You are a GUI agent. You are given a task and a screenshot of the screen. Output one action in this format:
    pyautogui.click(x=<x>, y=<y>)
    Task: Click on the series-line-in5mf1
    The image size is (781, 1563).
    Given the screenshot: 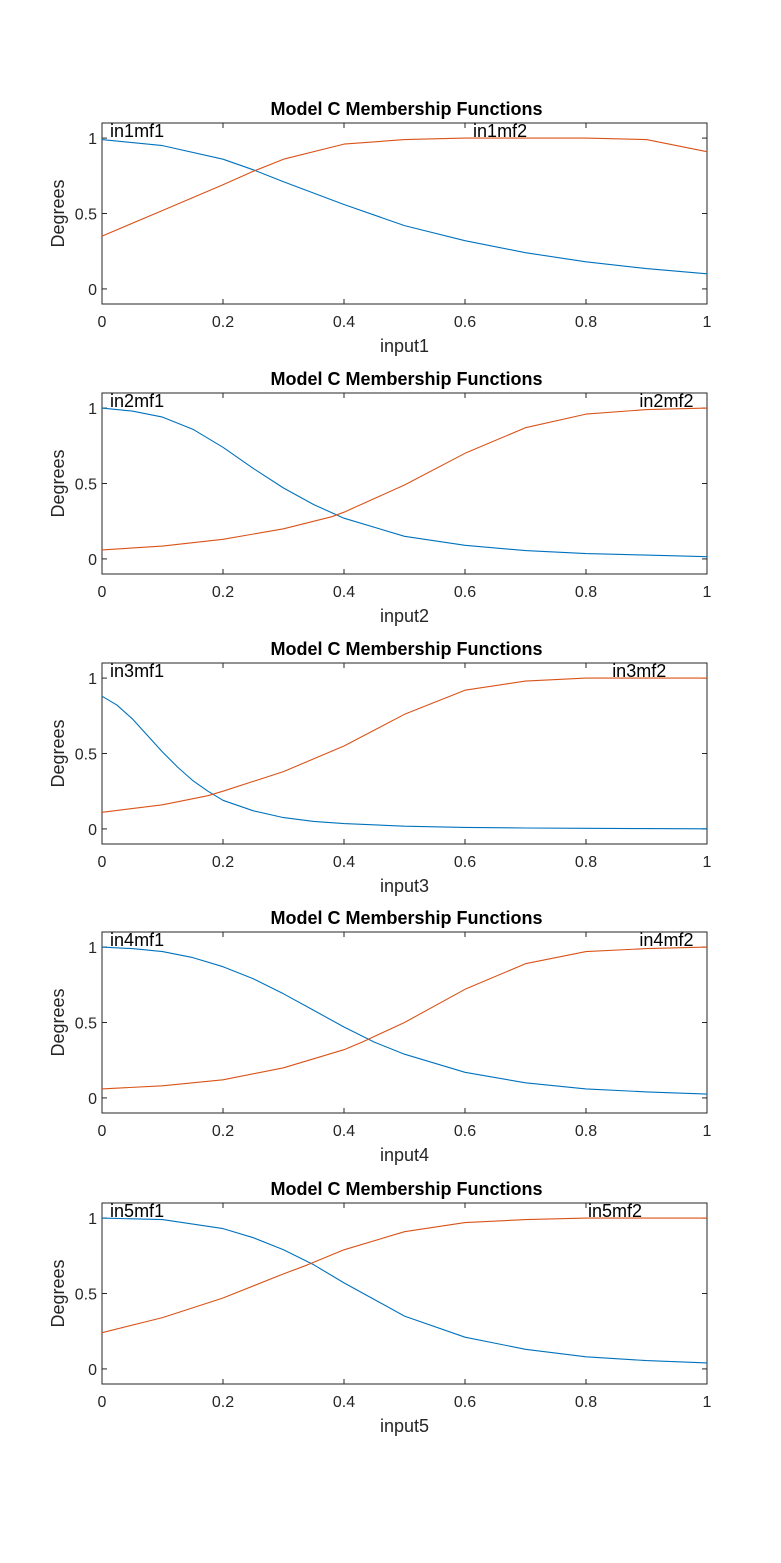 What is the action you would take?
    pyautogui.click(x=404, y=1290)
    